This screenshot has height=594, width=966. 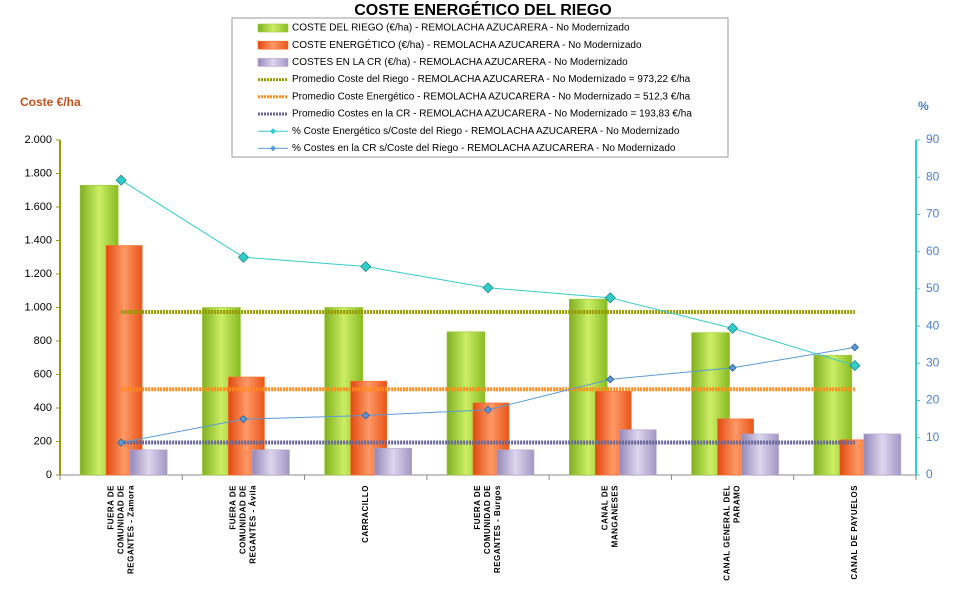 What do you see at coordinates (933, 288) in the screenshot?
I see `y2-tick-label: 50` at bounding box center [933, 288].